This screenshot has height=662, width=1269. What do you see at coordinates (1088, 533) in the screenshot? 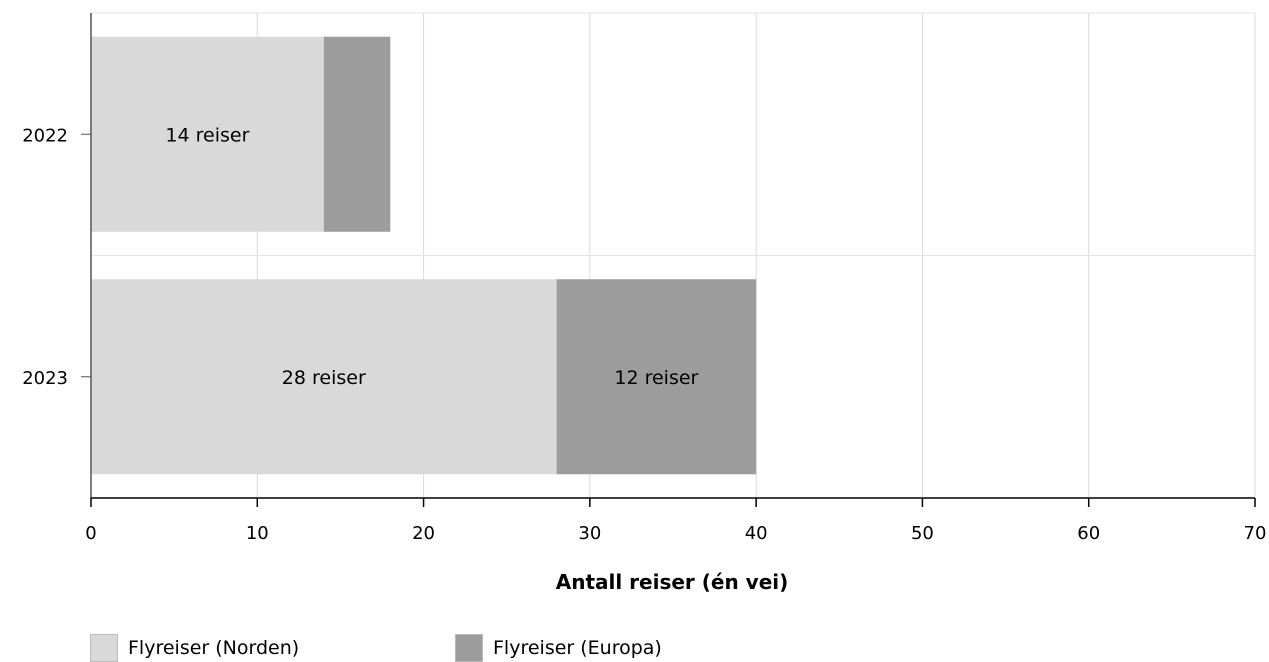
I see `x-tick-label-60: 60` at bounding box center [1088, 533].